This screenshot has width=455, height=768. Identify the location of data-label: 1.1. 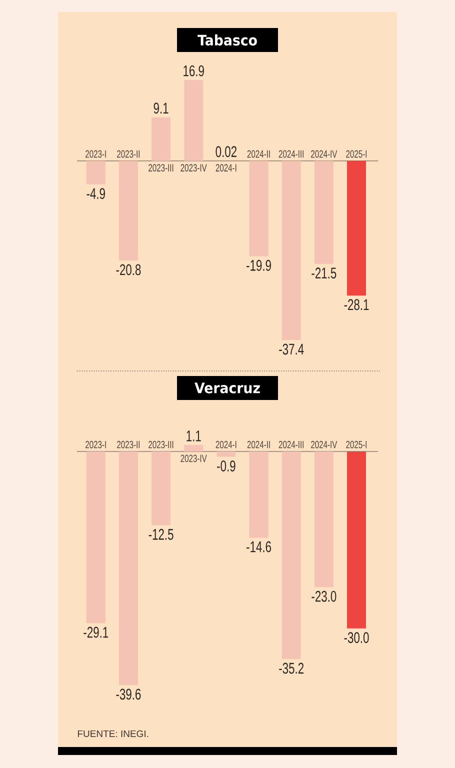
(193, 436).